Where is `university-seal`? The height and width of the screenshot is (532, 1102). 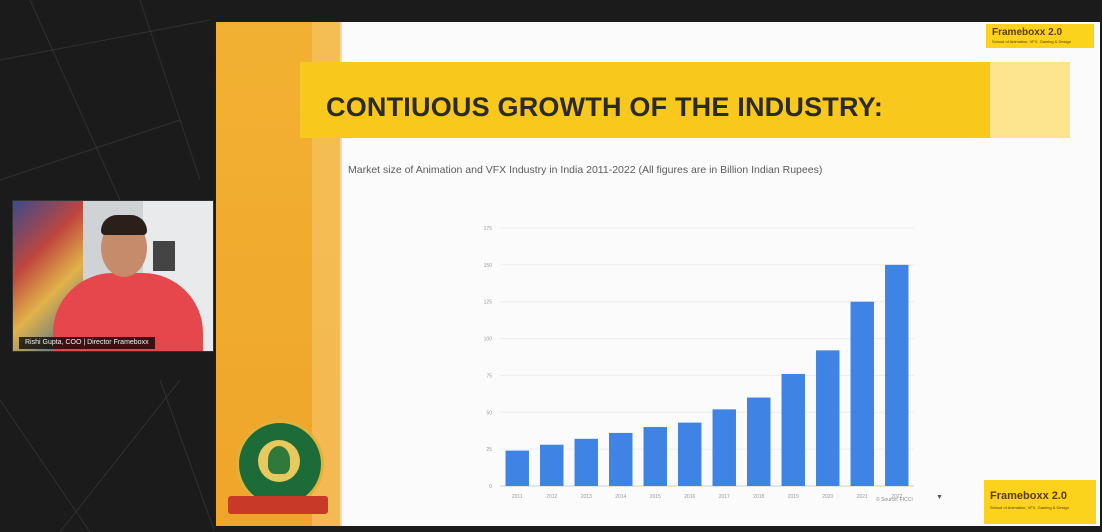 university-seal is located at coordinates (279, 472).